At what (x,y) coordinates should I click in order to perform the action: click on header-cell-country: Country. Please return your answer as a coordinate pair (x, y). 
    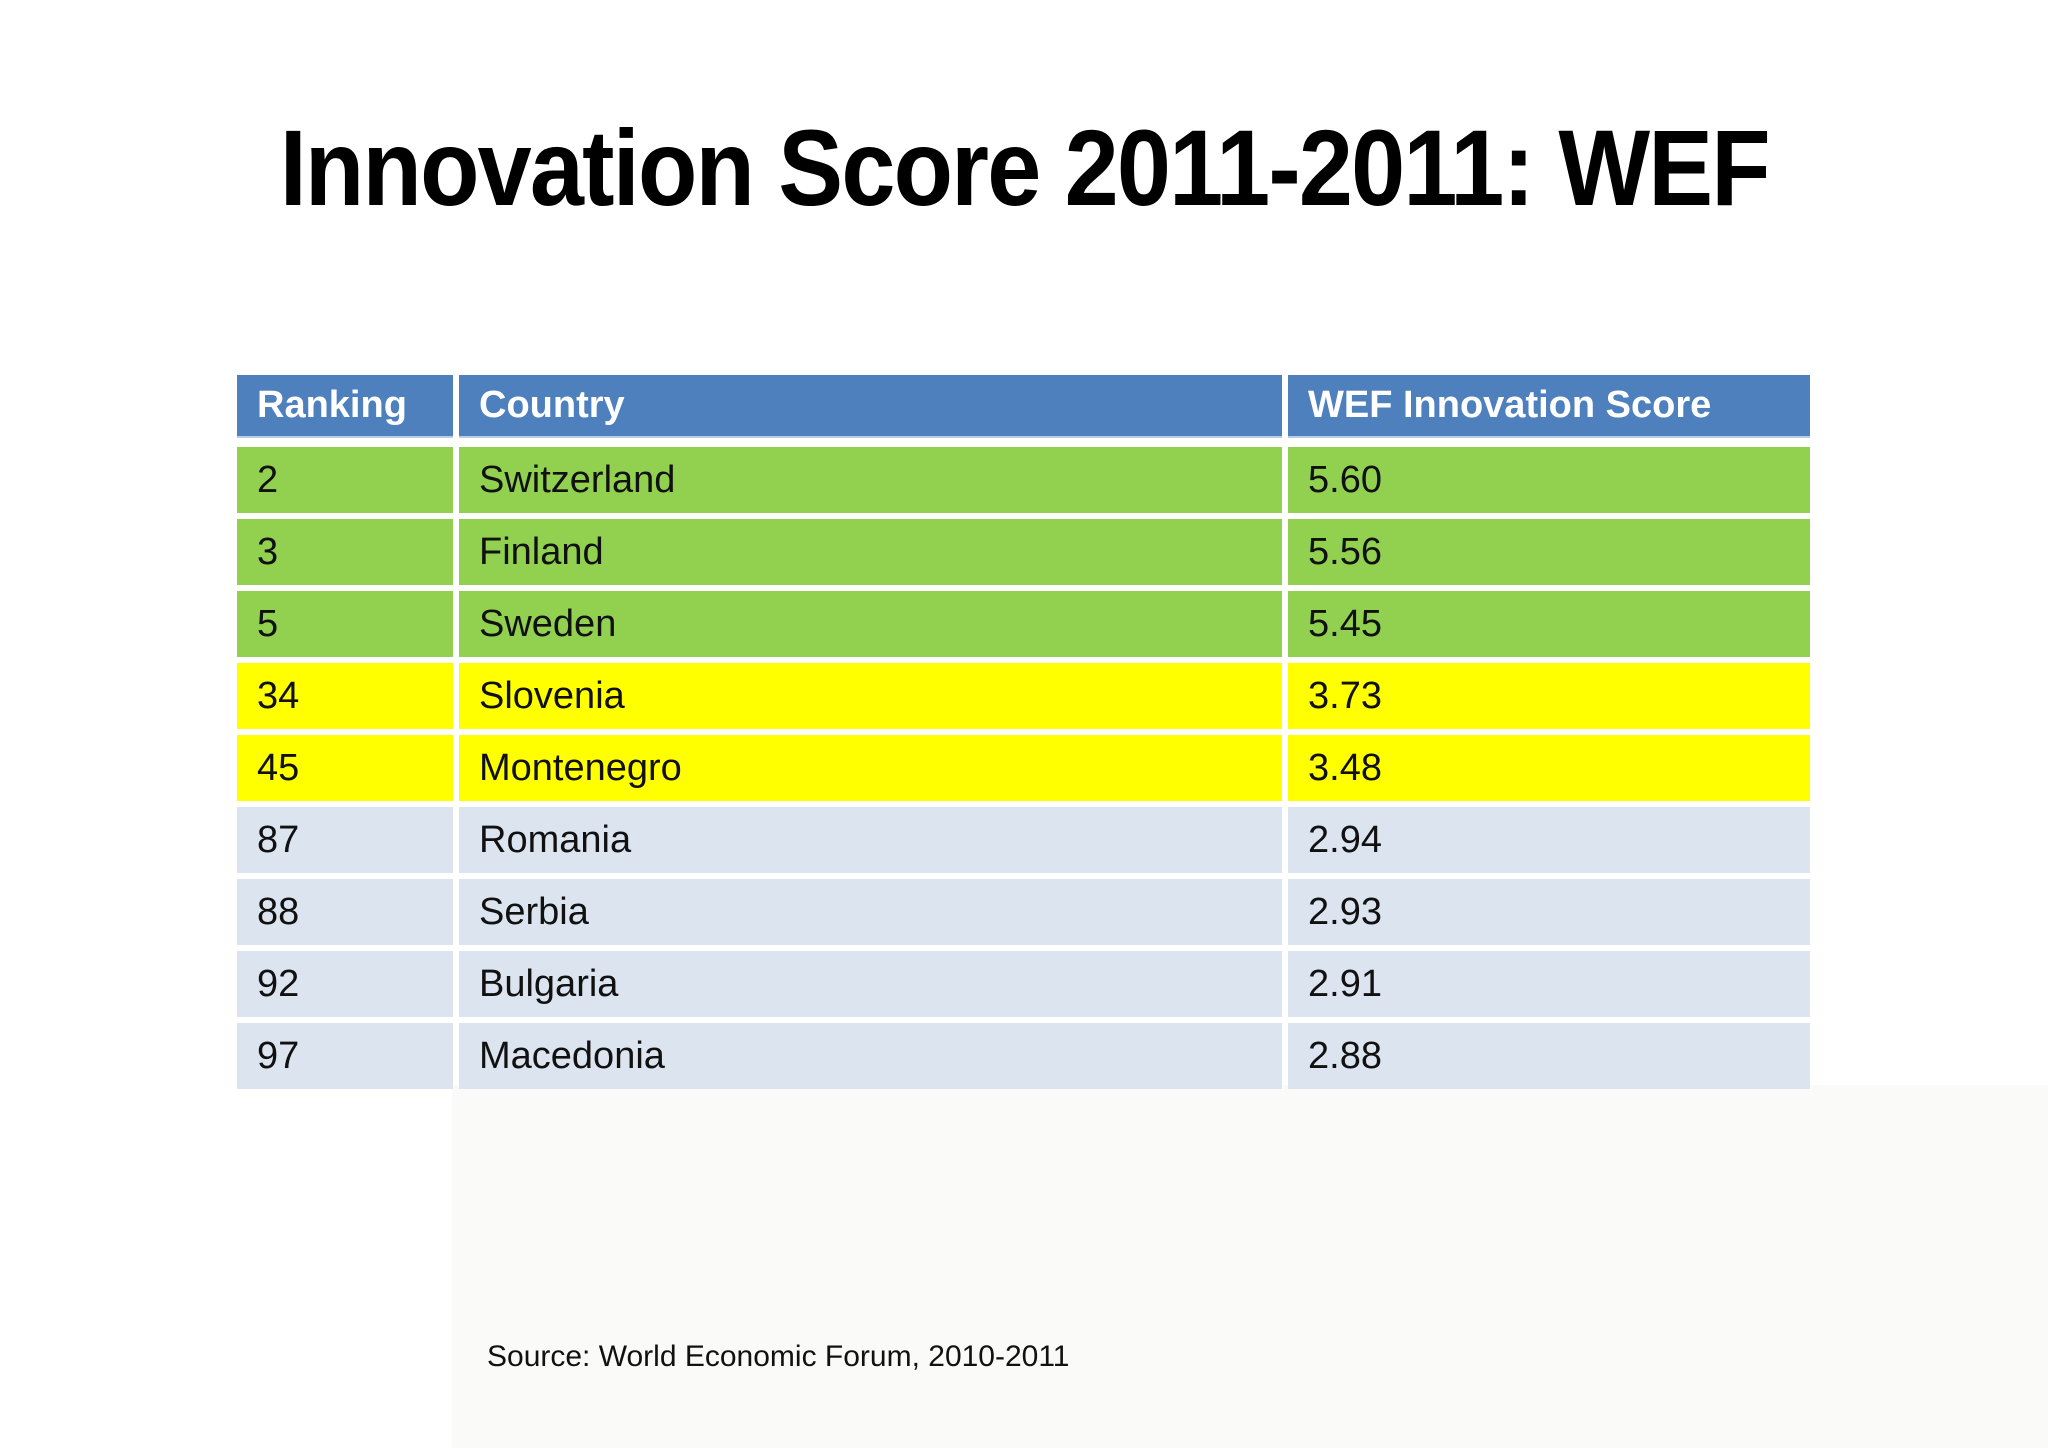
    Looking at the image, I should click on (870, 406).